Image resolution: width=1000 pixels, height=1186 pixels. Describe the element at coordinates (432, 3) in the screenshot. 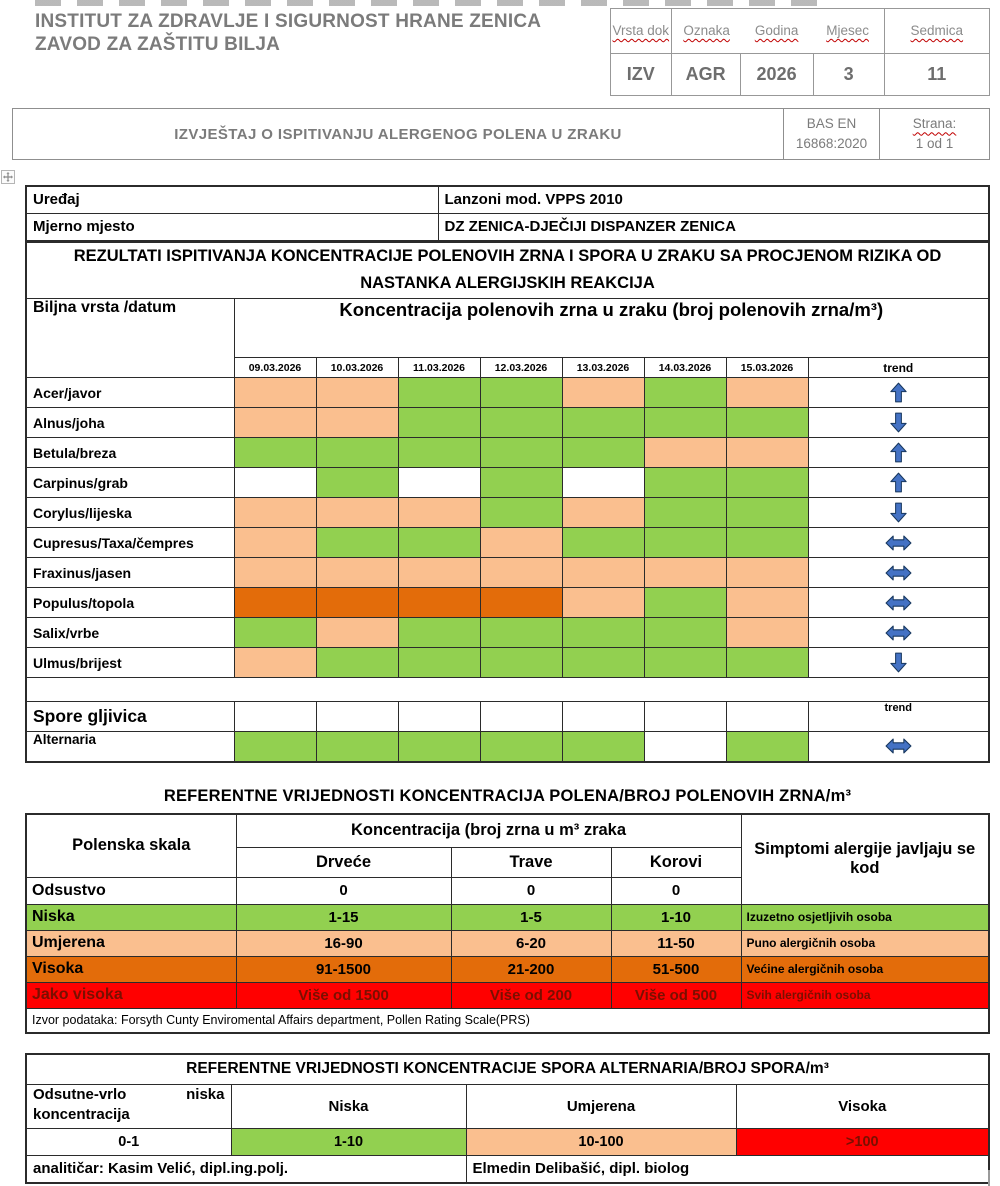

I see `cutoff-text-sliver` at that location.